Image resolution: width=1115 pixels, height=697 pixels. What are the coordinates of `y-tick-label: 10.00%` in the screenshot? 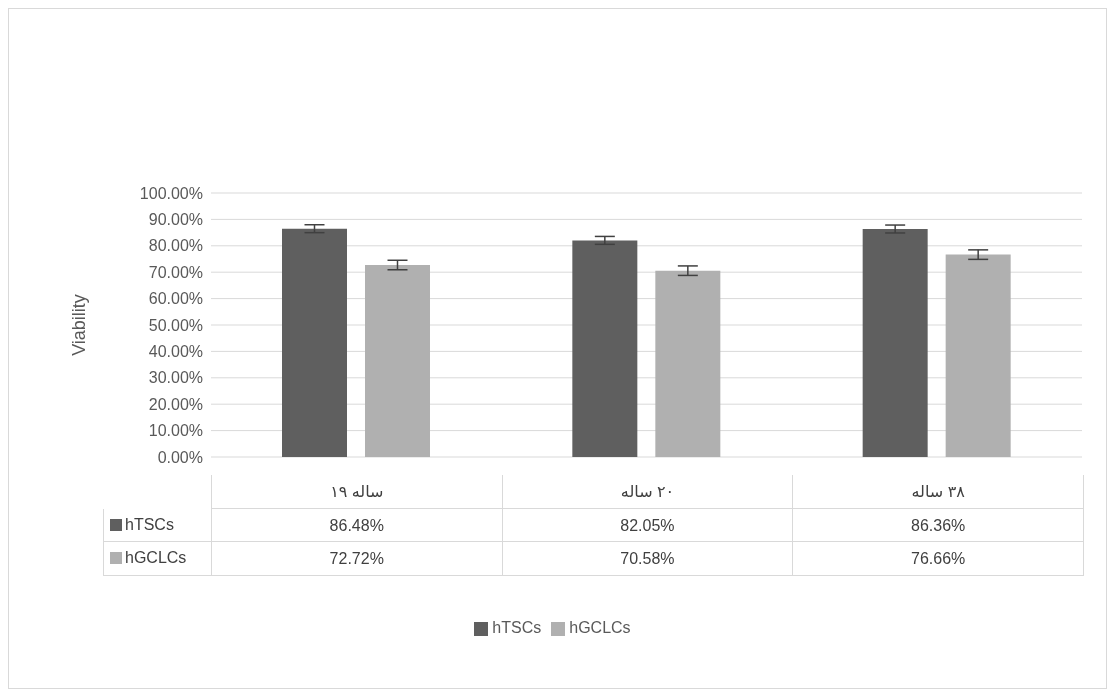 It's located at (175, 431).